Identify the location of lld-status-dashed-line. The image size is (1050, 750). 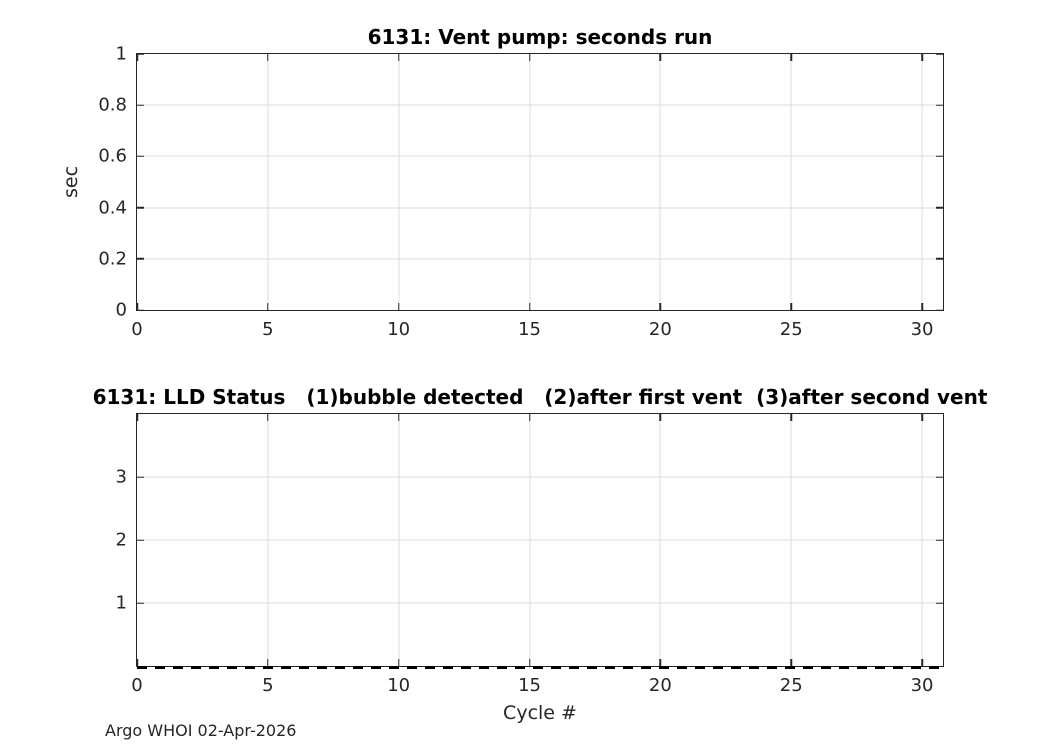
(540, 667).